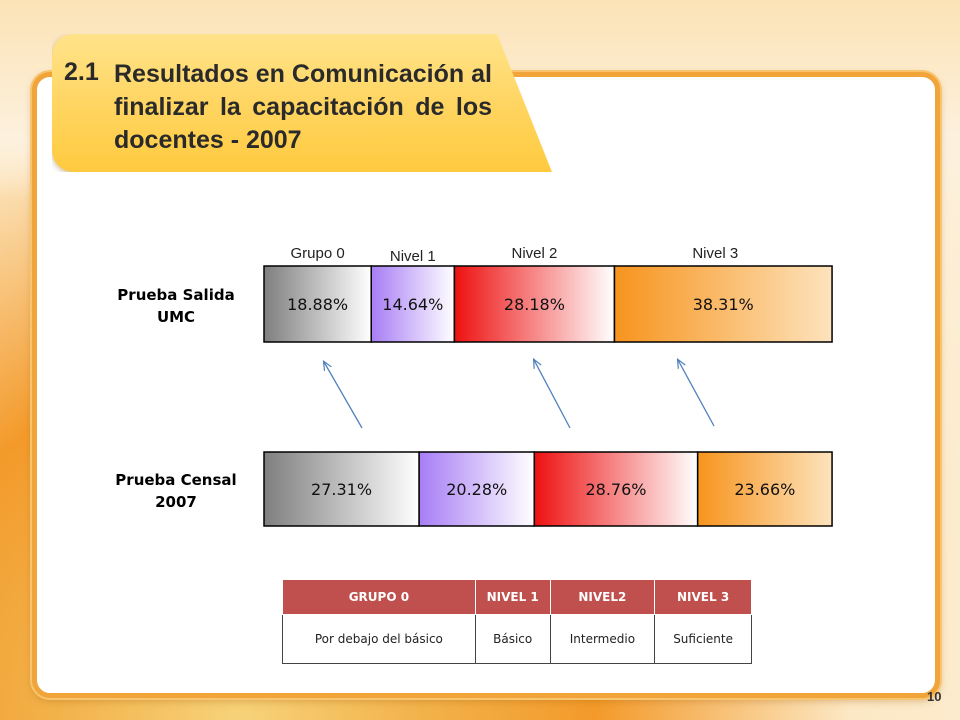 The width and height of the screenshot is (960, 720). I want to click on data-label: 18.88%, so click(317, 304).